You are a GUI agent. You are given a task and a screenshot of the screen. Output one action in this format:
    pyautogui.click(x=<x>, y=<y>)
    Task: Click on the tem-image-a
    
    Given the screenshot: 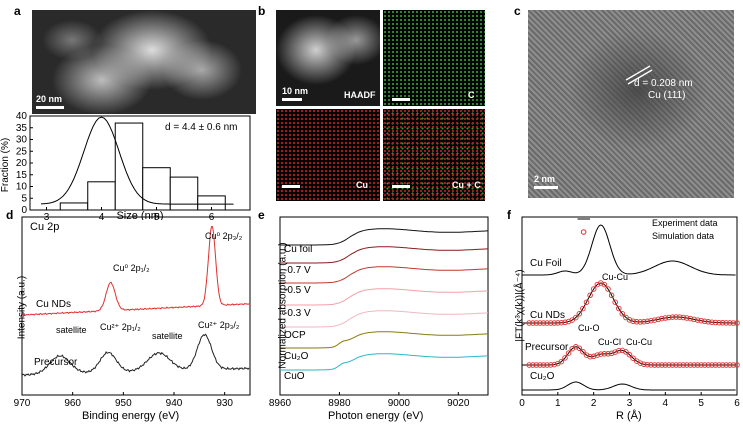 What is the action you would take?
    pyautogui.click(x=144, y=62)
    